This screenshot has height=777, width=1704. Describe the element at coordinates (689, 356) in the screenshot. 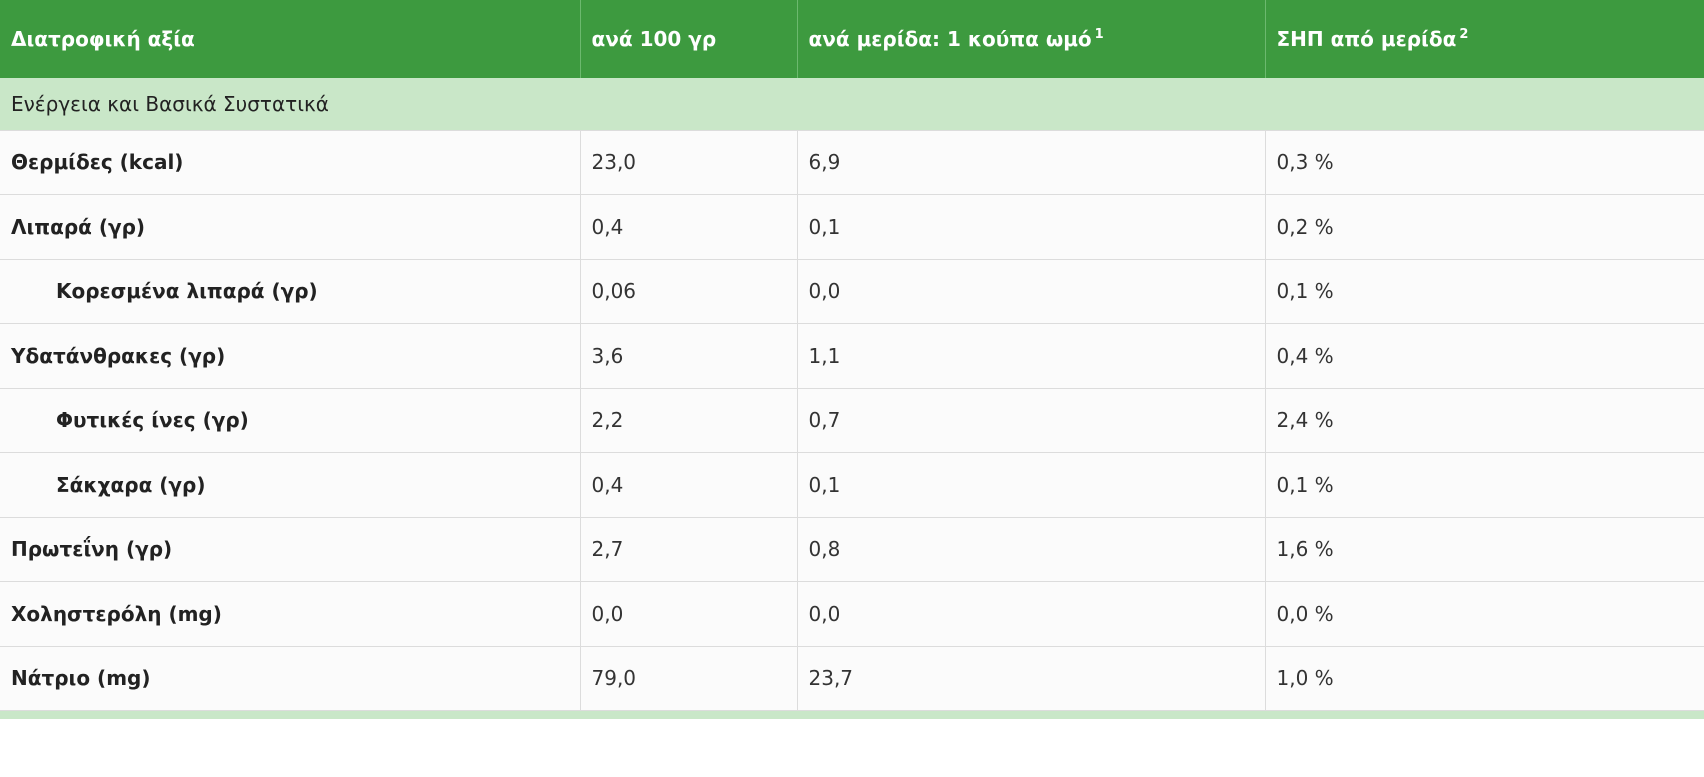

I see `value-per-100g: 3,6` at that location.